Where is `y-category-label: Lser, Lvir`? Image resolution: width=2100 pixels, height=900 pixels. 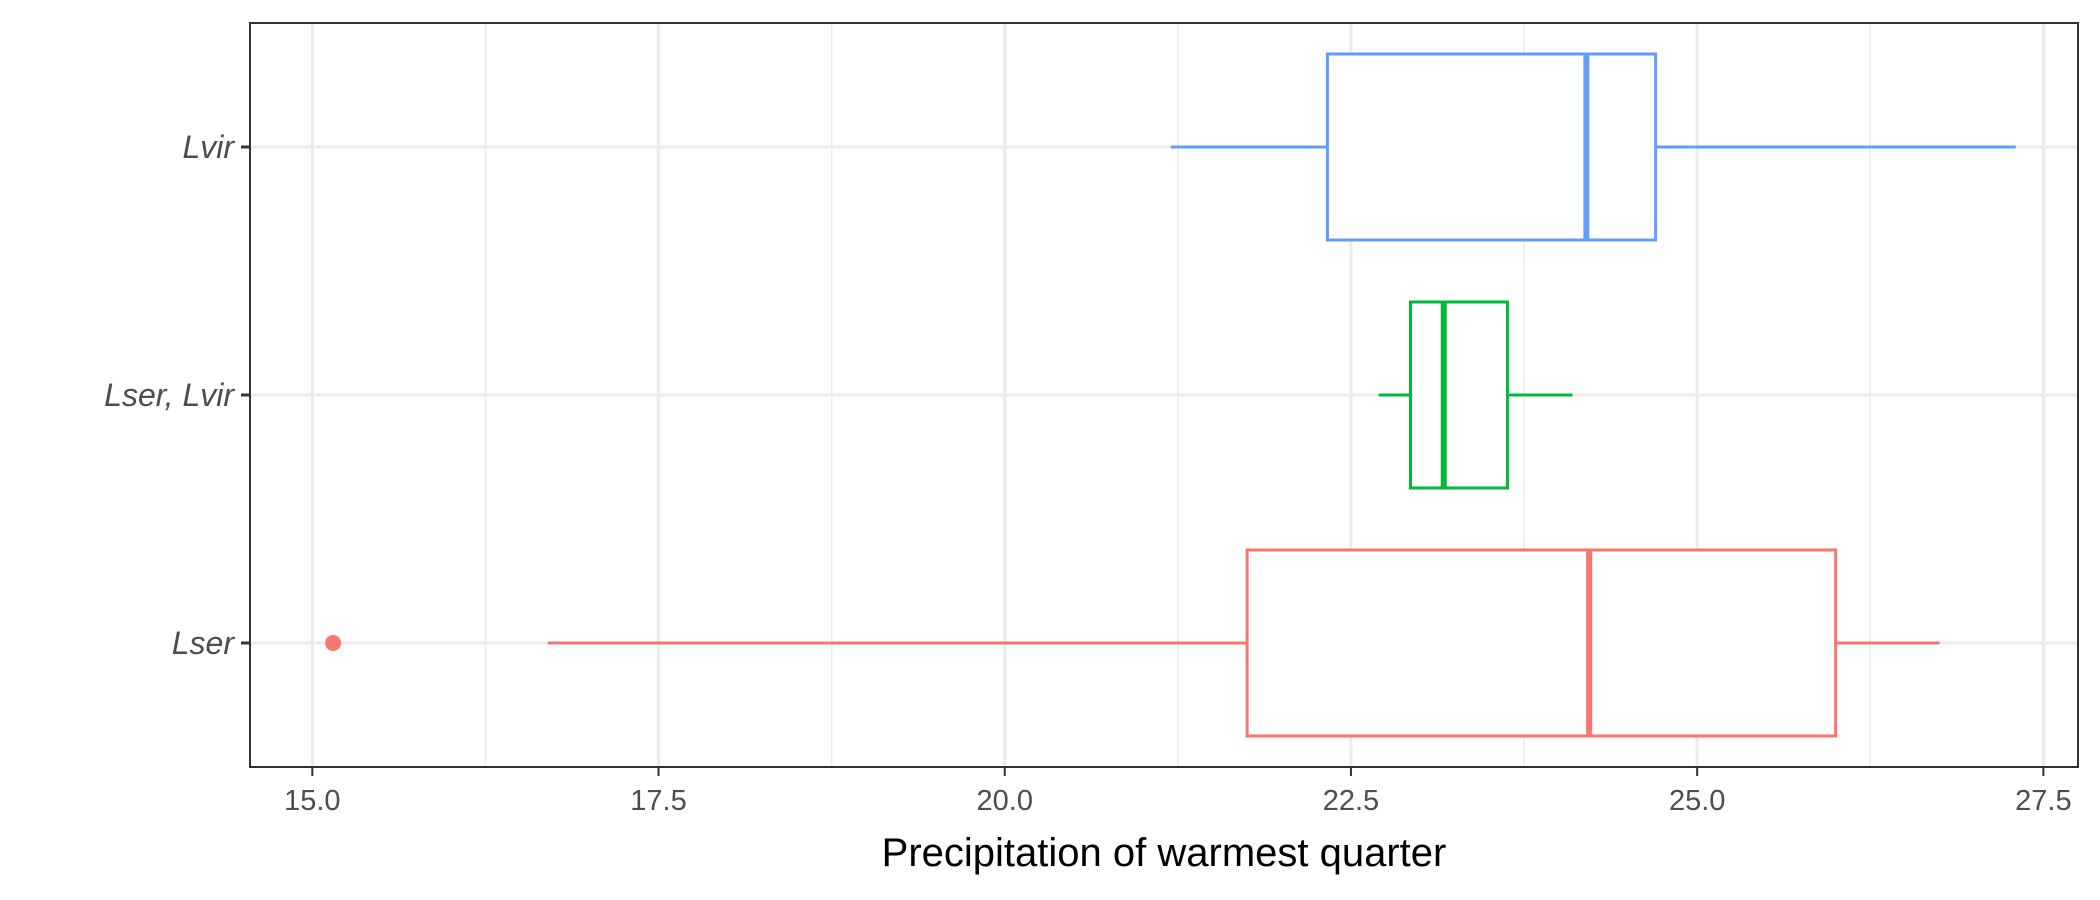 y-category-label: Lser, Lvir is located at coordinates (169, 395).